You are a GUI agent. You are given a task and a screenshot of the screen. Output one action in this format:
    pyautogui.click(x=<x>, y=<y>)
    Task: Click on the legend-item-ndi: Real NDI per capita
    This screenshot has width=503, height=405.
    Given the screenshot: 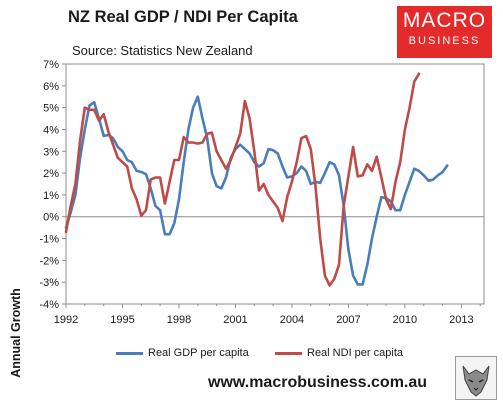 What is the action you would take?
    pyautogui.click(x=339, y=353)
    